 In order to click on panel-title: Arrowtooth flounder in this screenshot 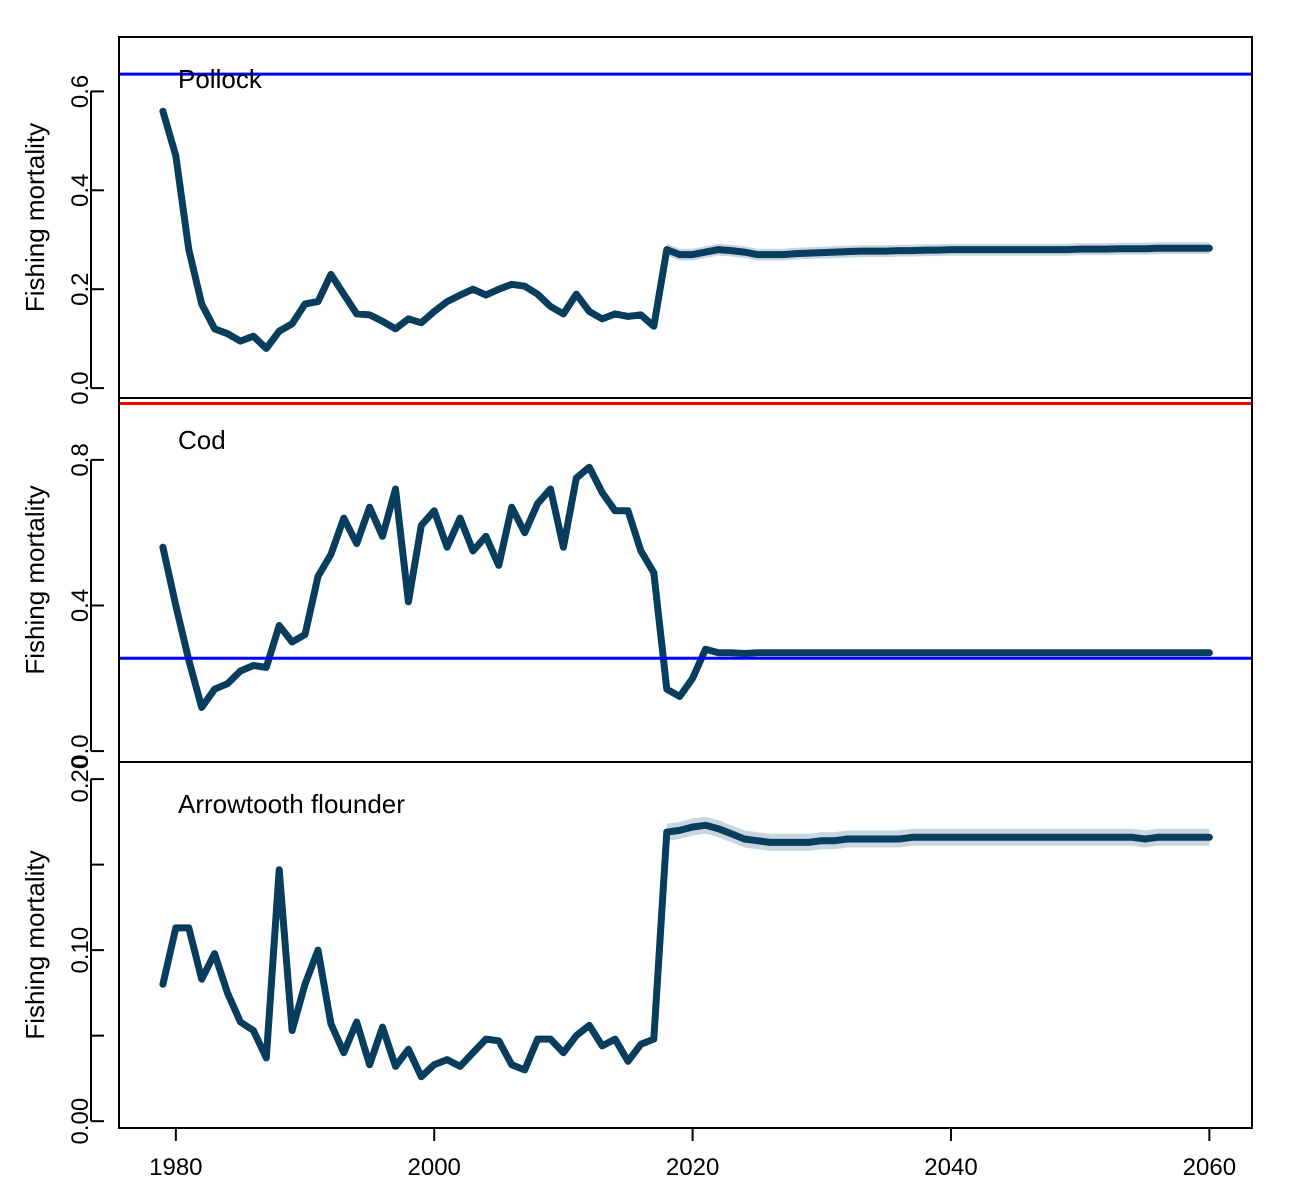, I will do `click(291, 804)`.